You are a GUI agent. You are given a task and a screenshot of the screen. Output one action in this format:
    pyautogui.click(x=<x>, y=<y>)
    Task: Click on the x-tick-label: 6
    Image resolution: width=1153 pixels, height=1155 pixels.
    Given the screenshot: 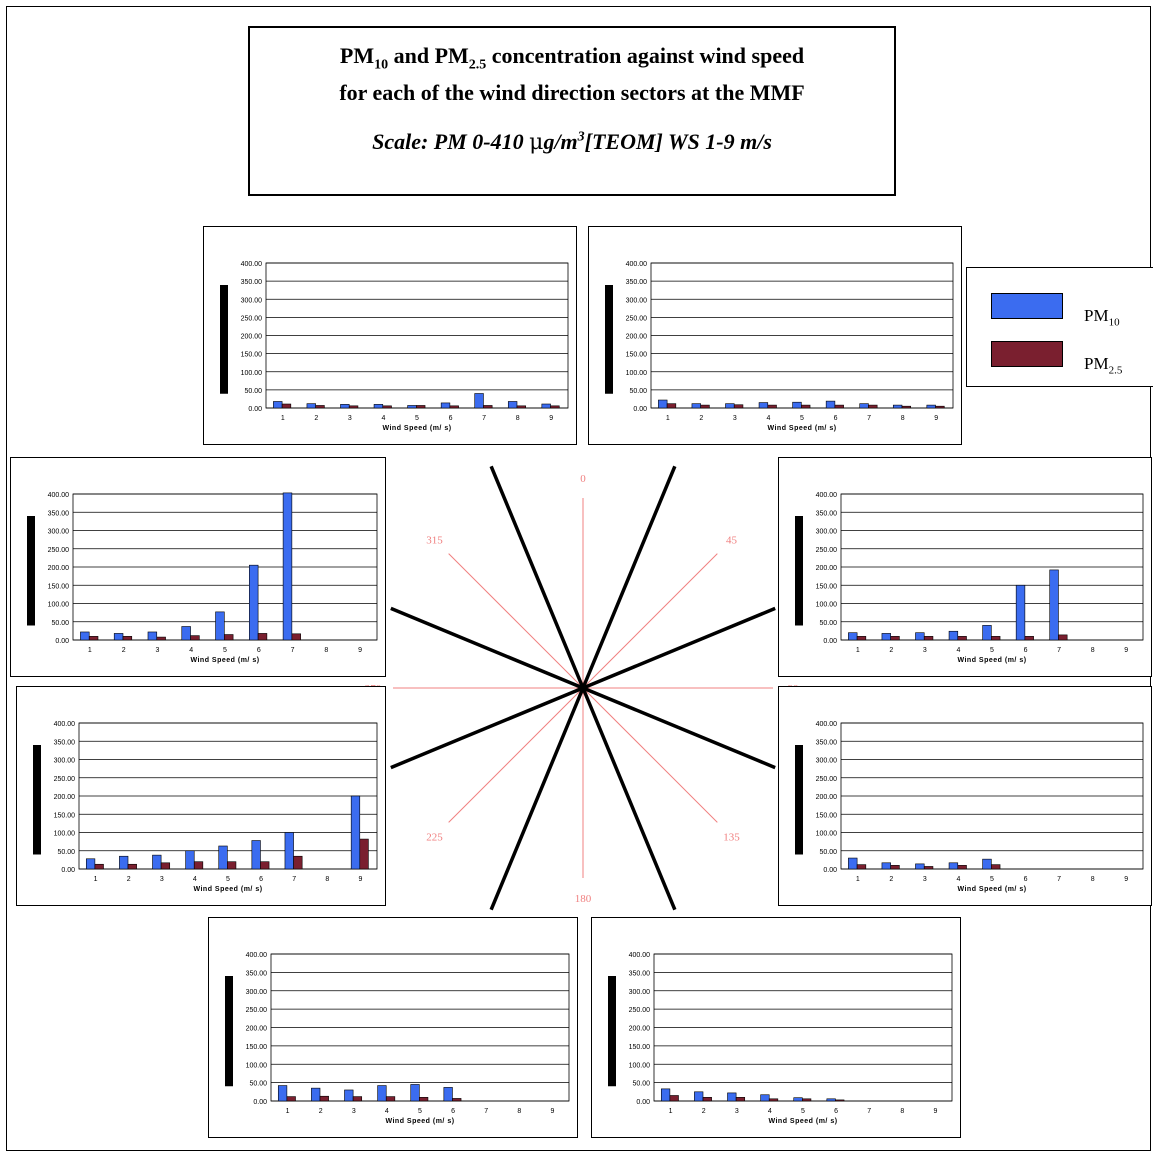 What is the action you would take?
    pyautogui.click(x=451, y=418)
    